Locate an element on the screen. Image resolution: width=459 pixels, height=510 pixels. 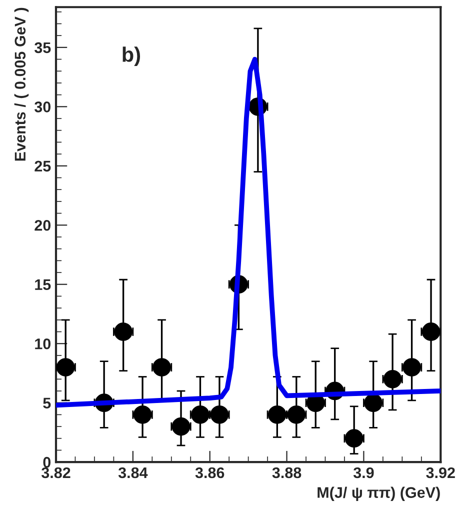
x-tick-label: 3.9 is located at coordinates (363, 472).